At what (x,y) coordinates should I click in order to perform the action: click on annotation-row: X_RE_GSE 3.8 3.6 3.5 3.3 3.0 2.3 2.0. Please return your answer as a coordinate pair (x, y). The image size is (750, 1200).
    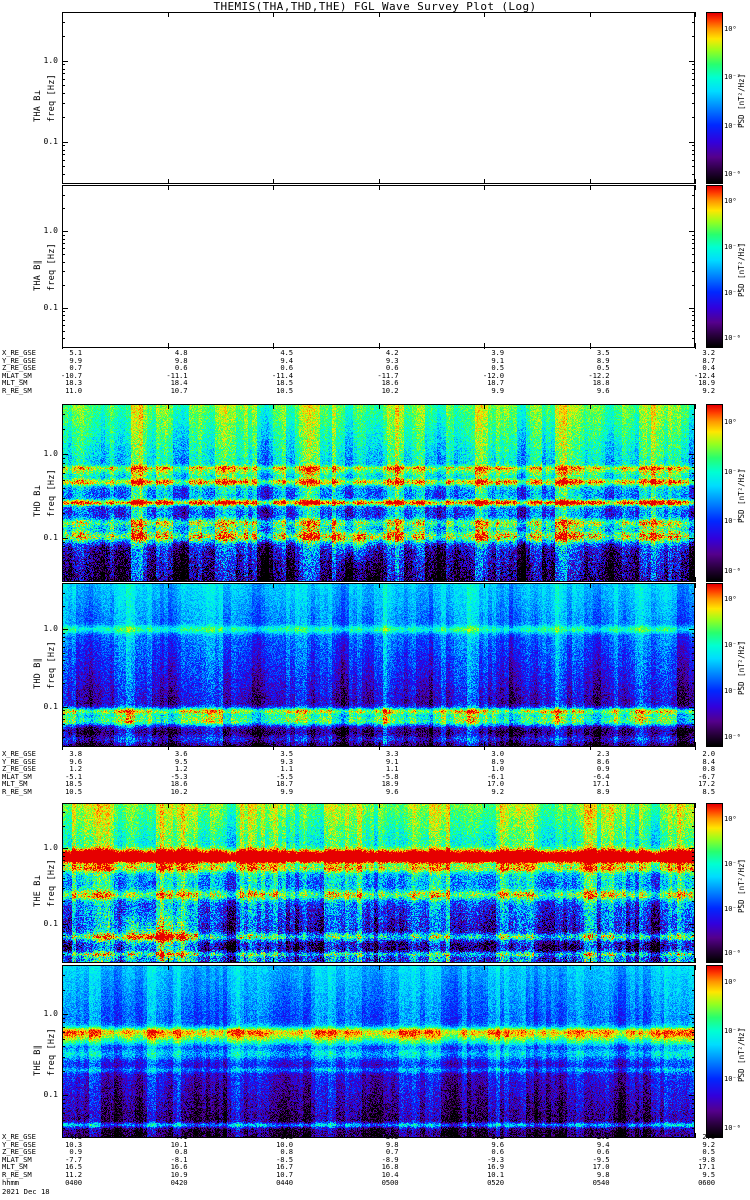
    Looking at the image, I should click on (375, 754).